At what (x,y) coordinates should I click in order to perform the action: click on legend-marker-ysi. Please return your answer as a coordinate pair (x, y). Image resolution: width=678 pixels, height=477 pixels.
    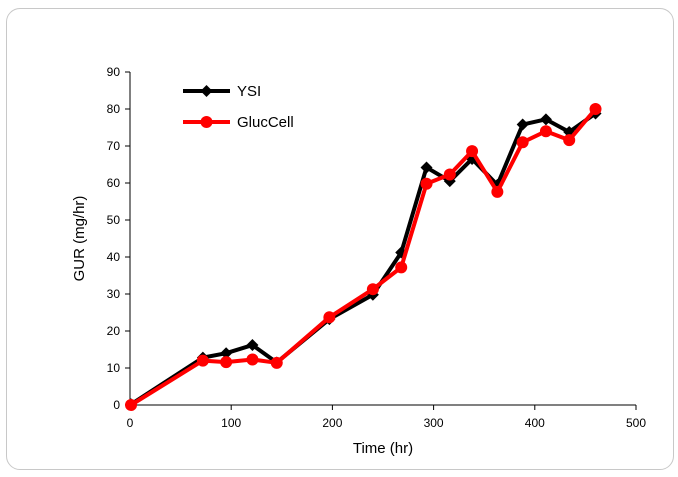
    Looking at the image, I should click on (206, 91).